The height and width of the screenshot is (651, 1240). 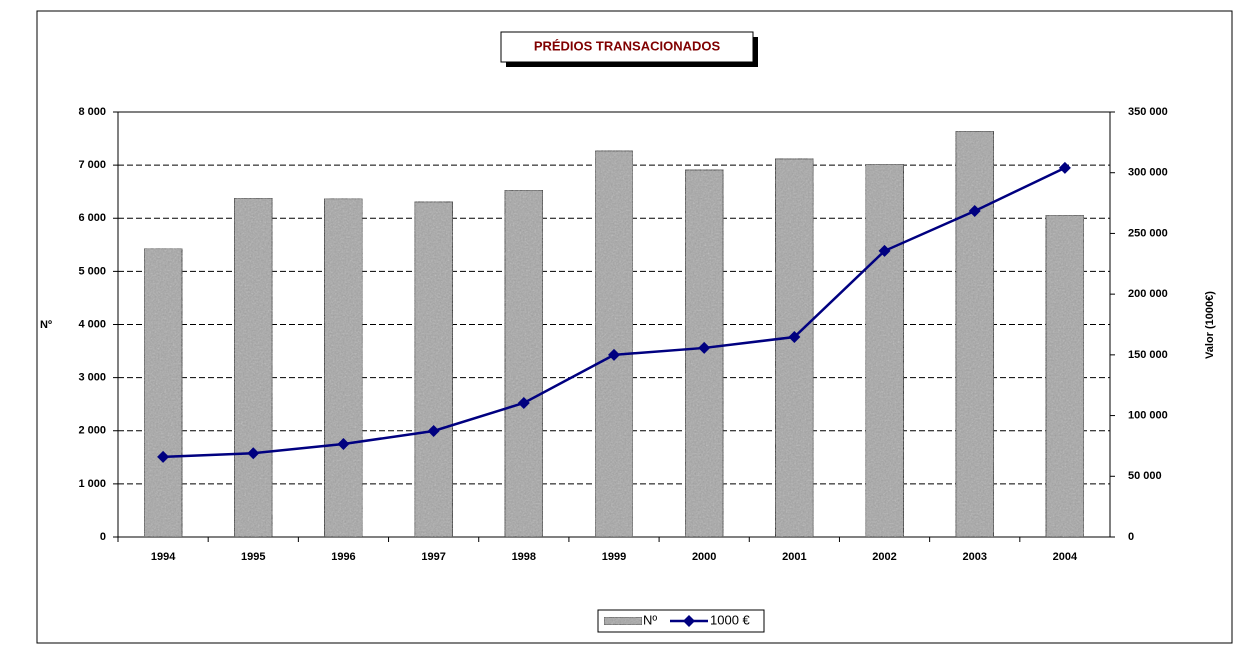 What do you see at coordinates (343, 557) in the screenshot?
I see `x-tick-label: 1996` at bounding box center [343, 557].